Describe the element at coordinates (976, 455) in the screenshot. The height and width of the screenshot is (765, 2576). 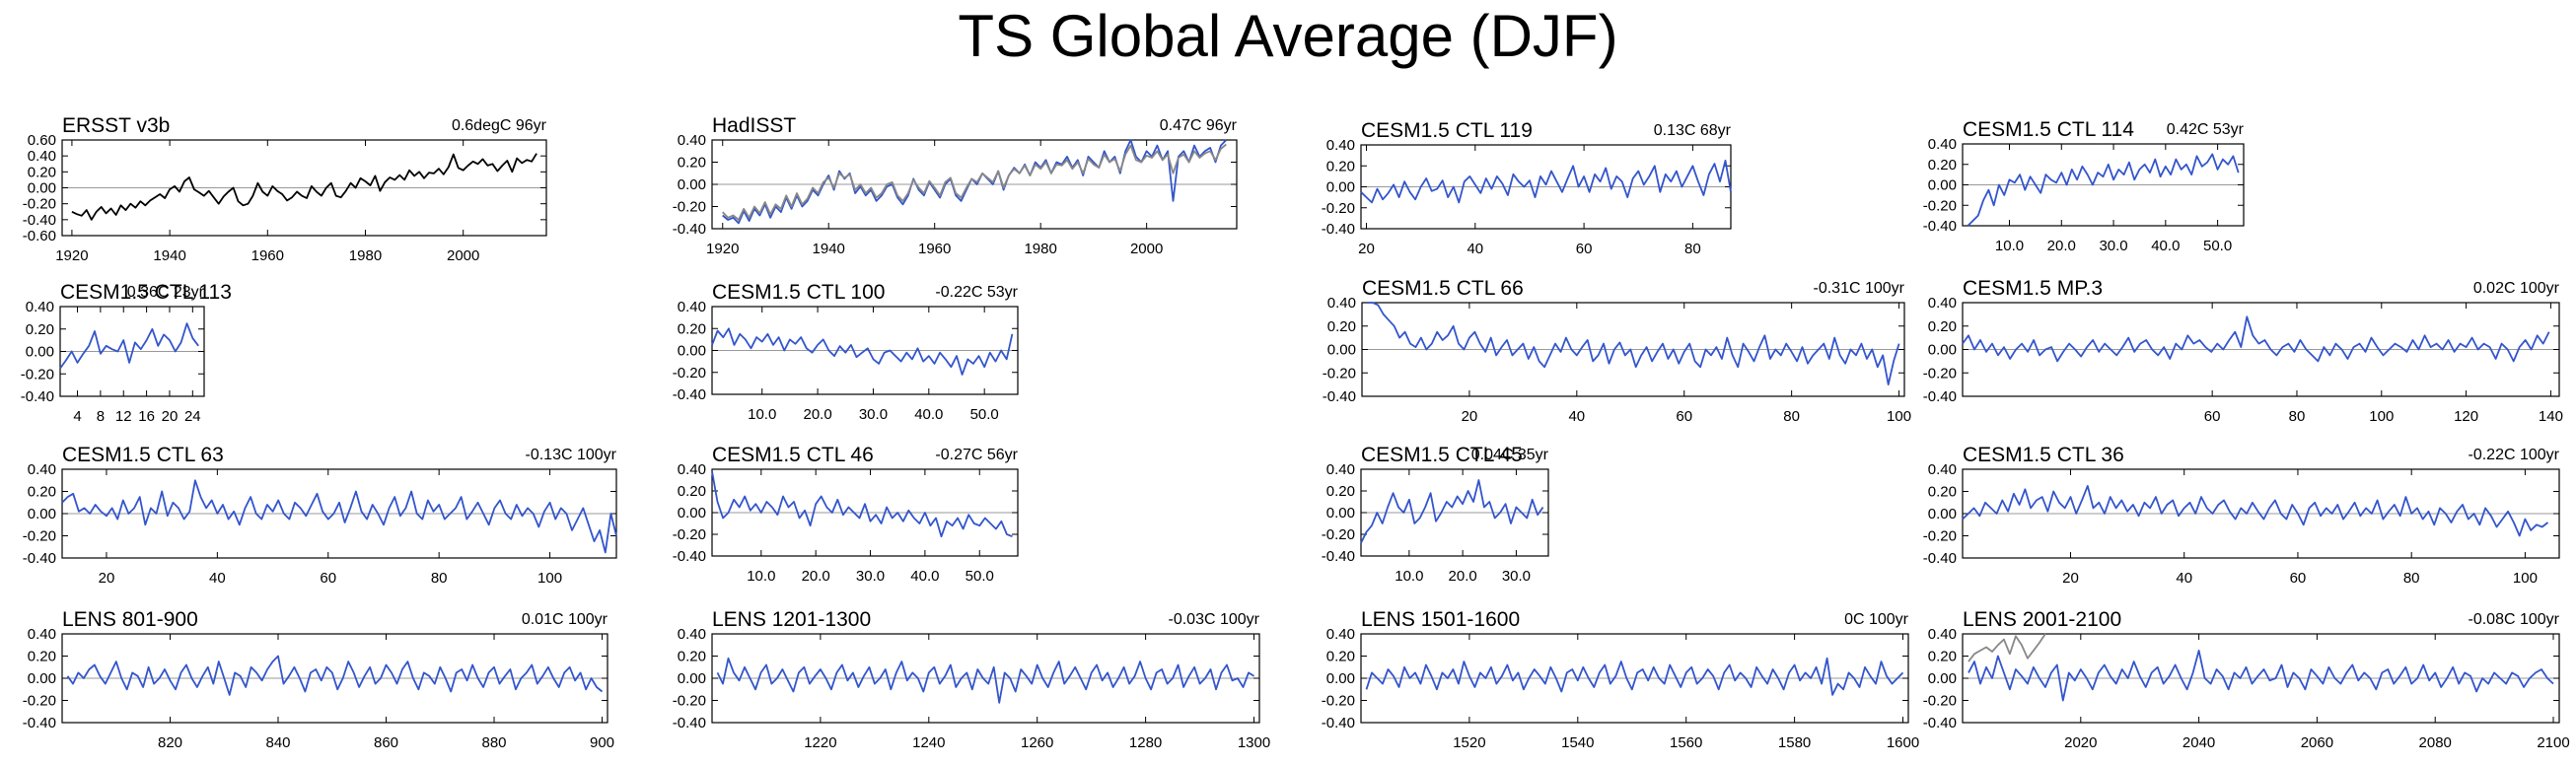
I see `trend-label: -0.27C 56yr` at that location.